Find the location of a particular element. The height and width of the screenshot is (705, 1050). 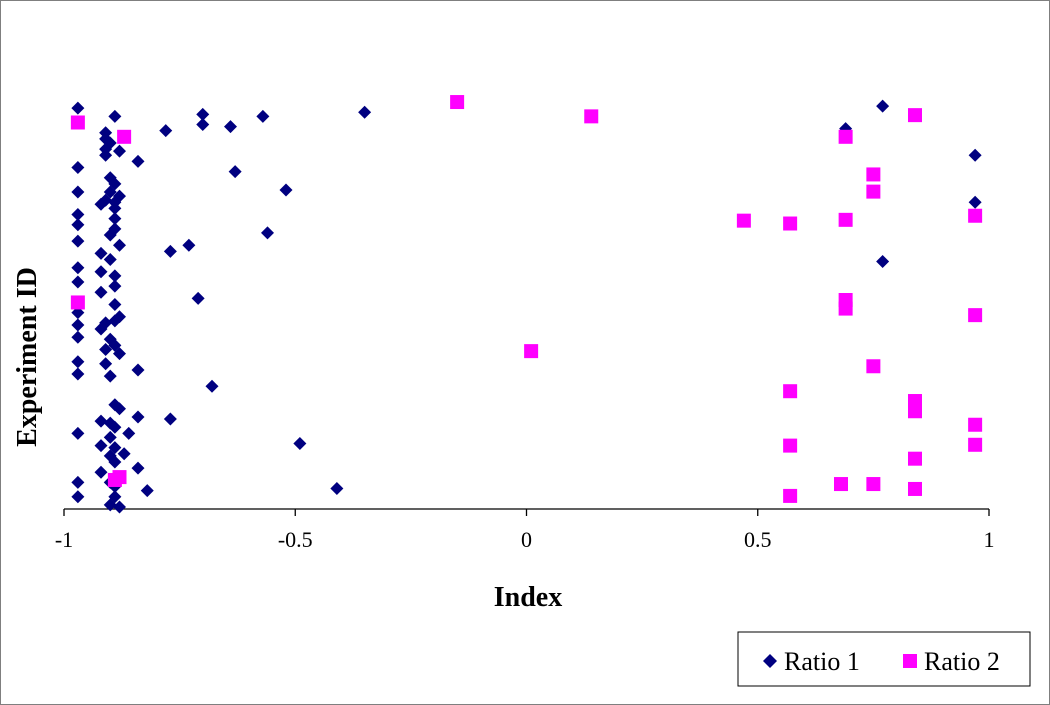

legend-box is located at coordinates (884, 659).